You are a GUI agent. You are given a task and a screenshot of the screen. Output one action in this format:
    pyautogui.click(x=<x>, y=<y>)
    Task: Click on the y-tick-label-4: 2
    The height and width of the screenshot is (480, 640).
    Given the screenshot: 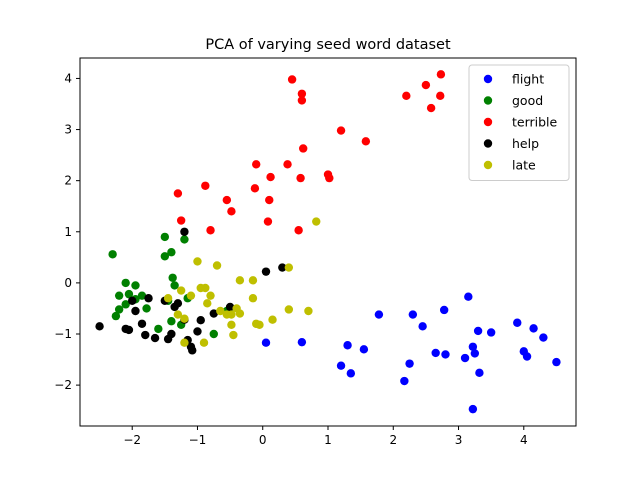 What is the action you would take?
    pyautogui.click(x=68, y=181)
    